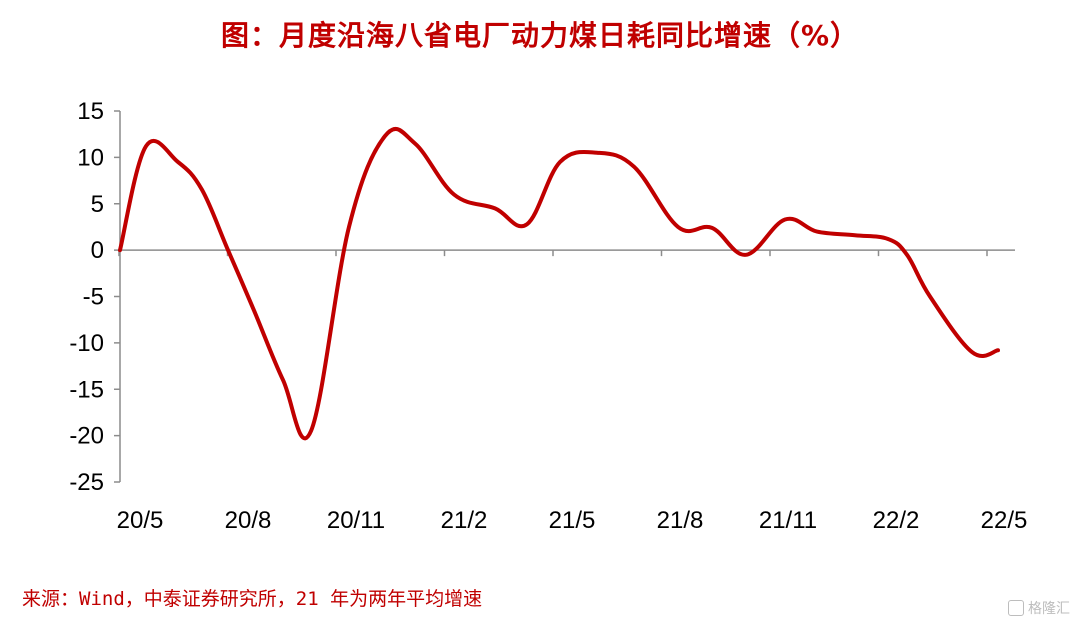  Describe the element at coordinates (896, 520) in the screenshot. I see `x-tick-label: 22/2` at that location.